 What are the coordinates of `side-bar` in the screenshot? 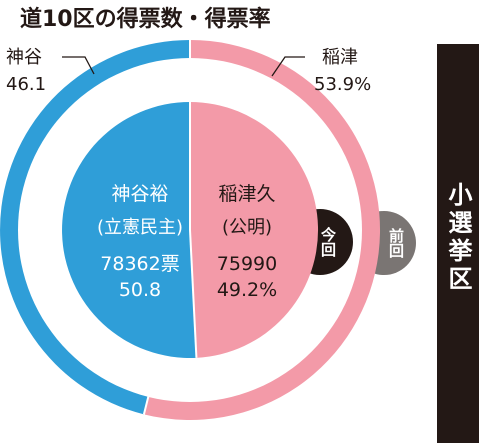 It's located at (458, 243).